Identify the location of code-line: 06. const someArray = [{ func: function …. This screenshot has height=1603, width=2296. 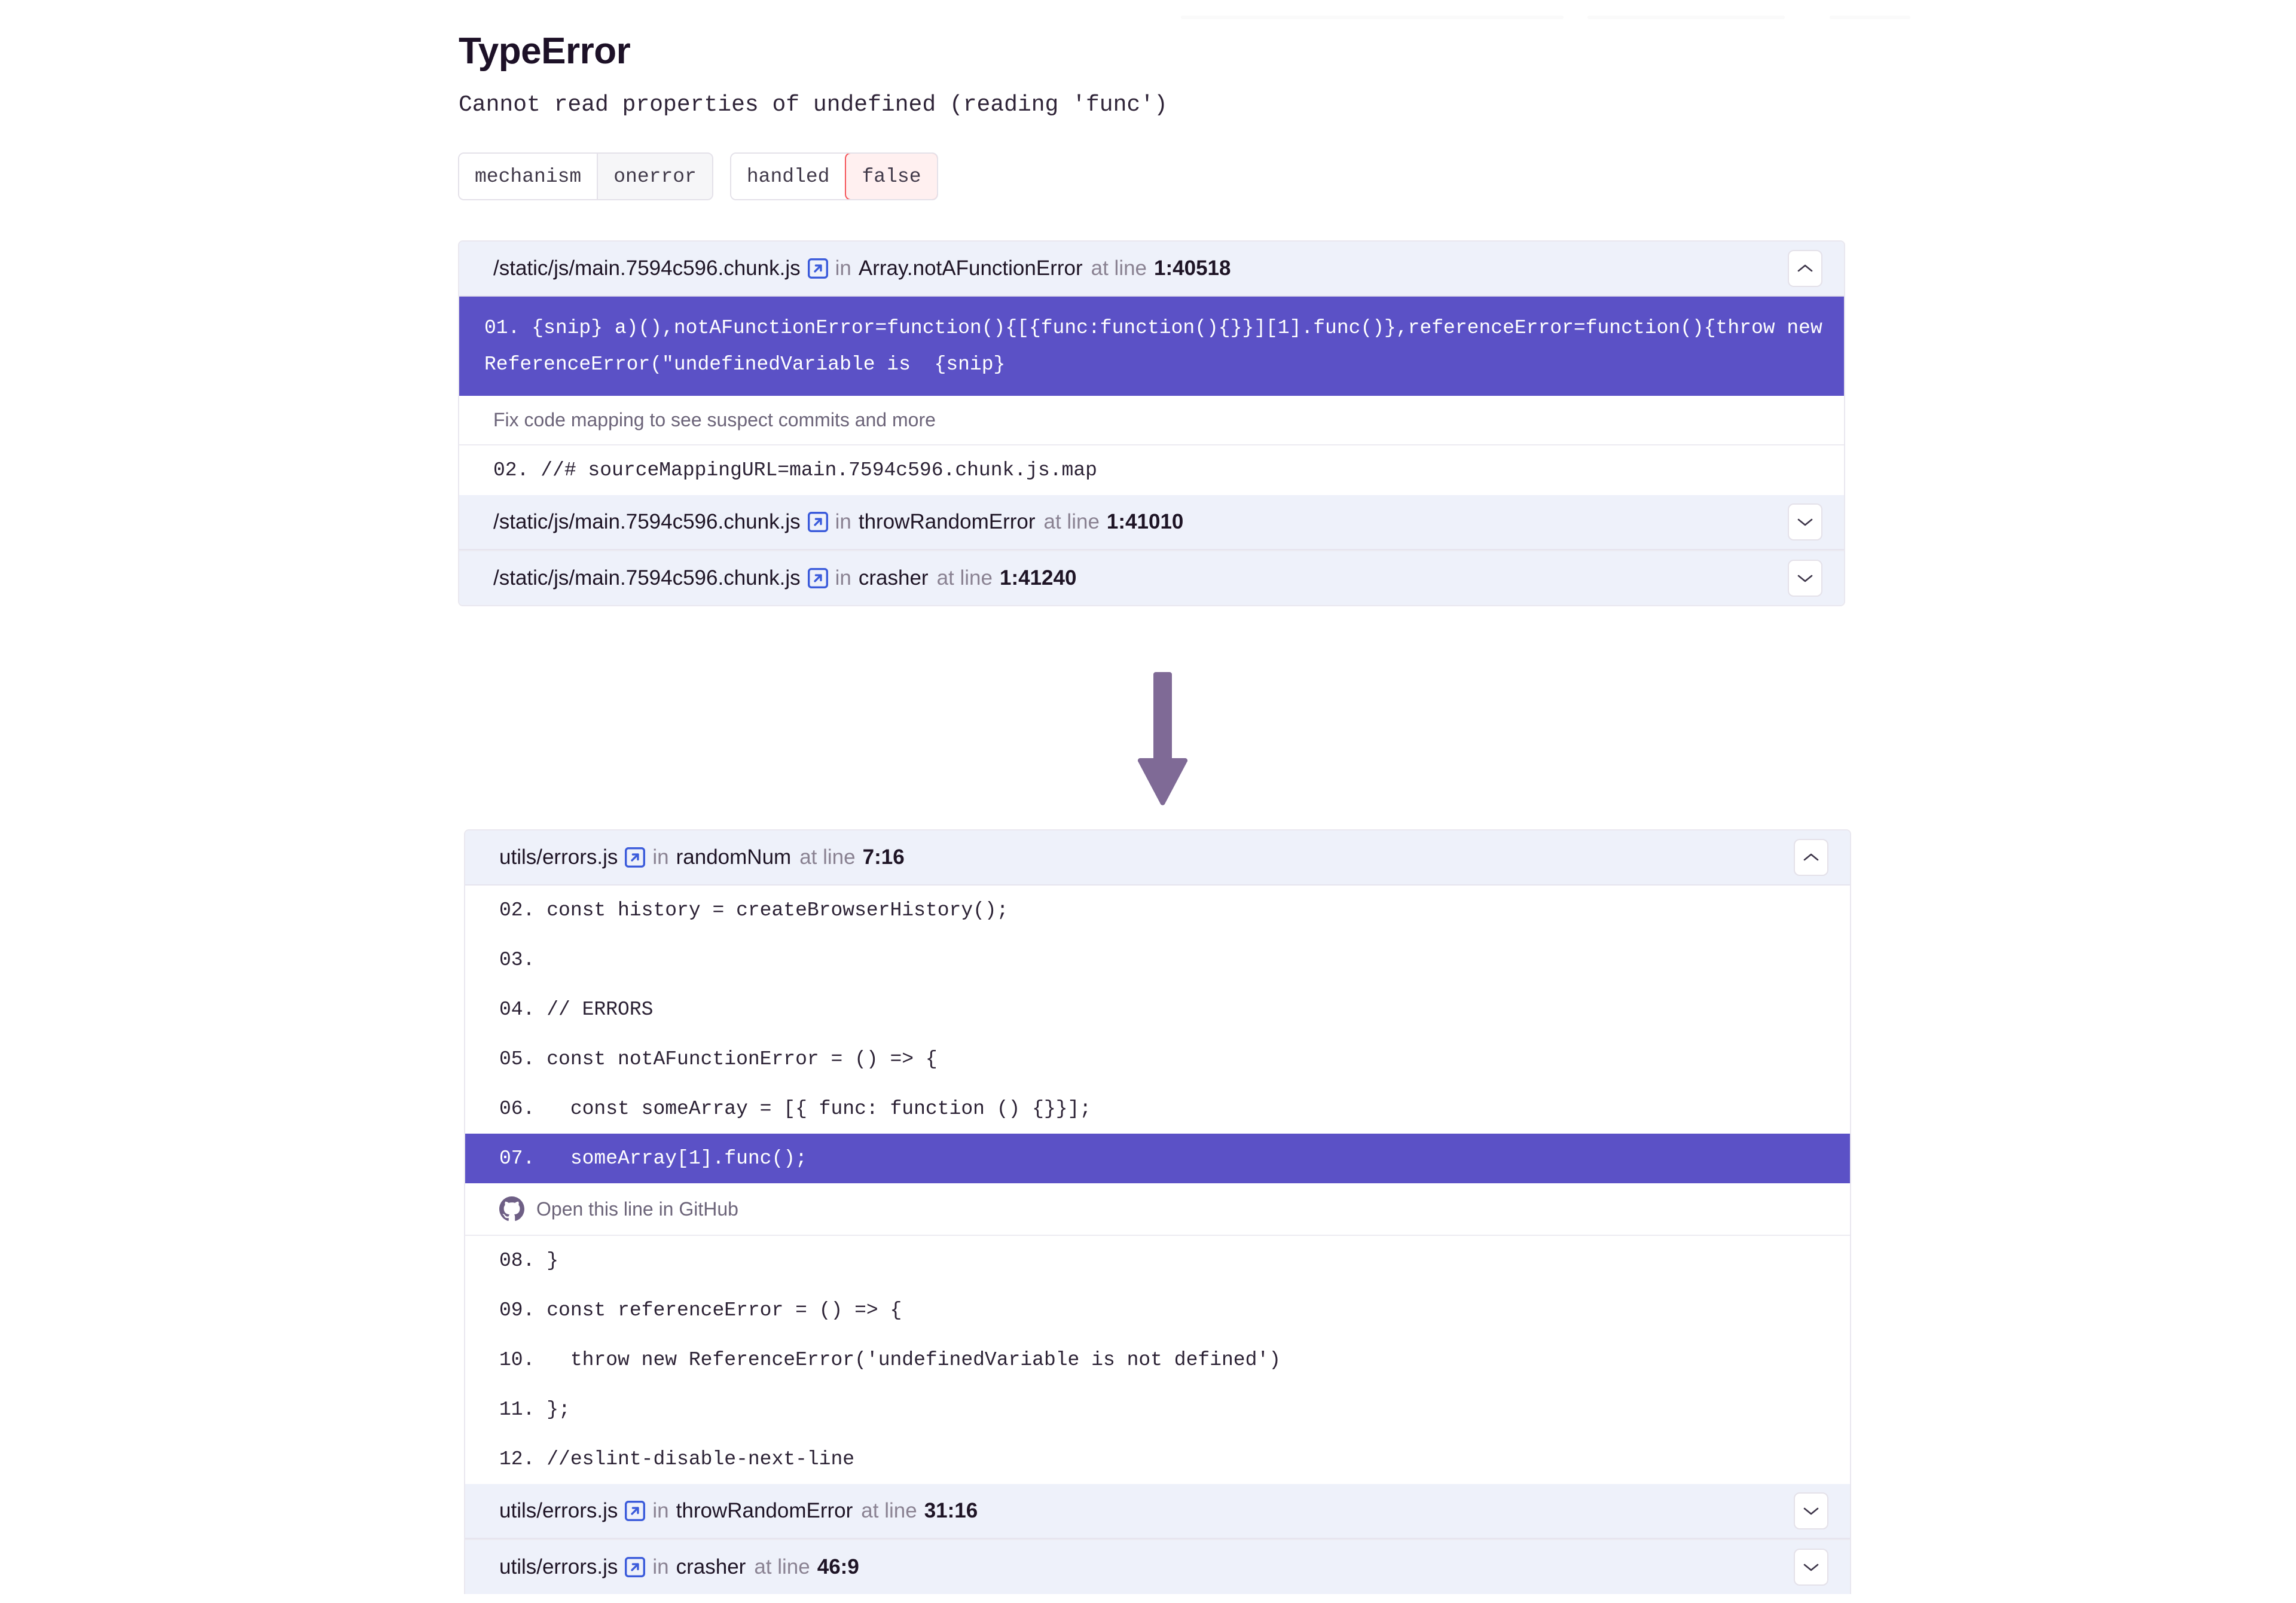
(795, 1109).